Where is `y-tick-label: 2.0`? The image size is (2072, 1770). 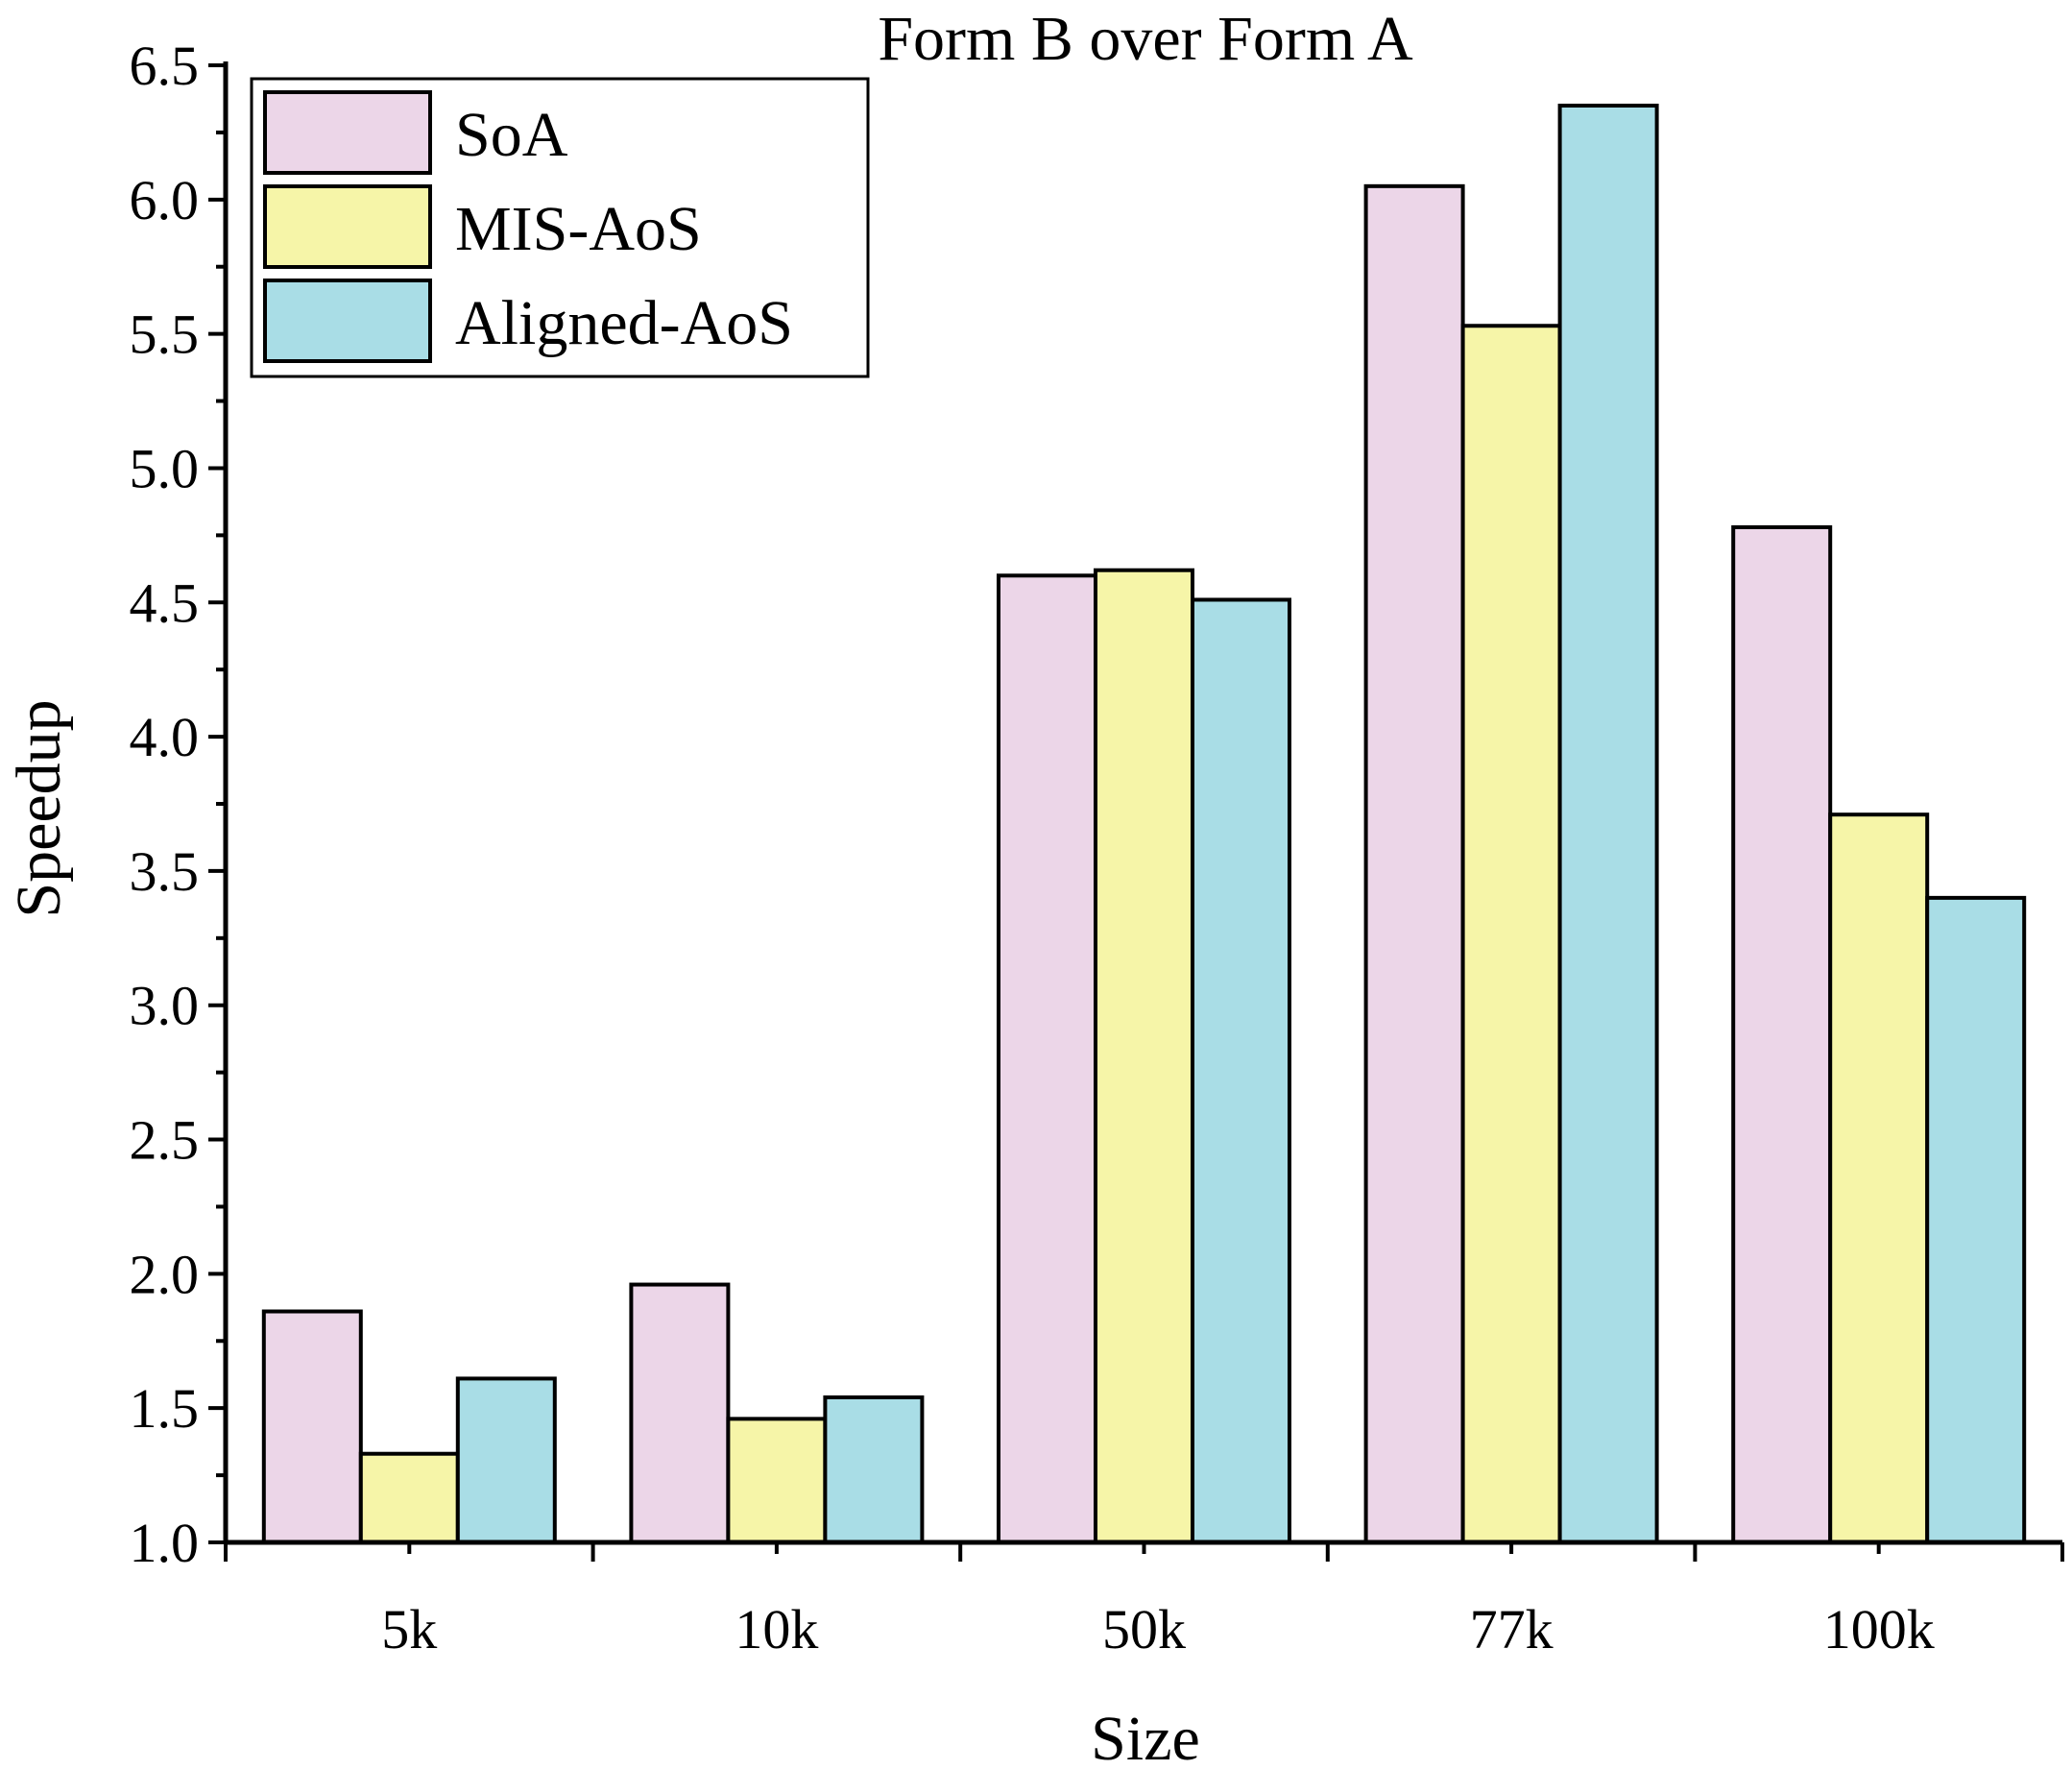 y-tick-label: 2.0 is located at coordinates (165, 1274).